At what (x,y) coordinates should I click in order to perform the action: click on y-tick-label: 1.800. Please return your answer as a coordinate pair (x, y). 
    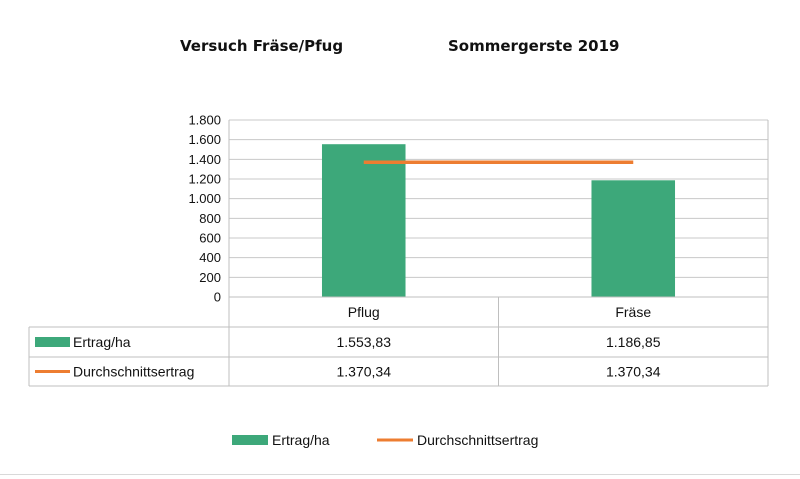
    Looking at the image, I should click on (204, 120).